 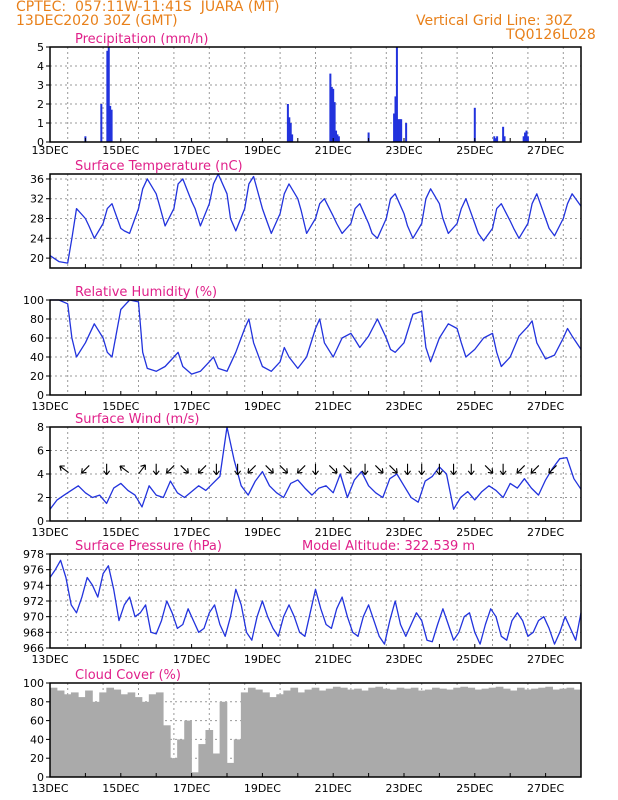 I want to click on temp-ytick-label-1: 24, so click(x=37, y=238).